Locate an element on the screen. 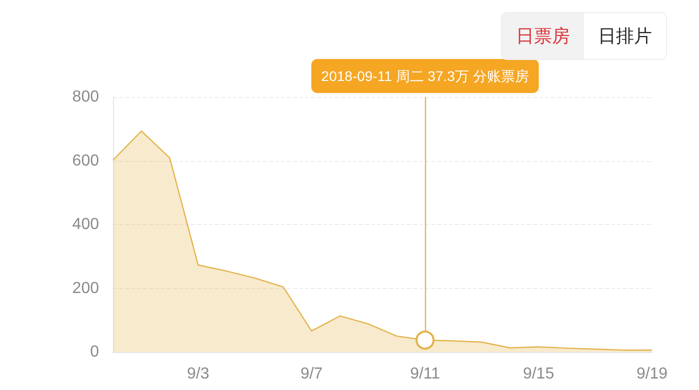 This screenshot has width=699, height=390. x-tick-label: 9/11 is located at coordinates (425, 374).